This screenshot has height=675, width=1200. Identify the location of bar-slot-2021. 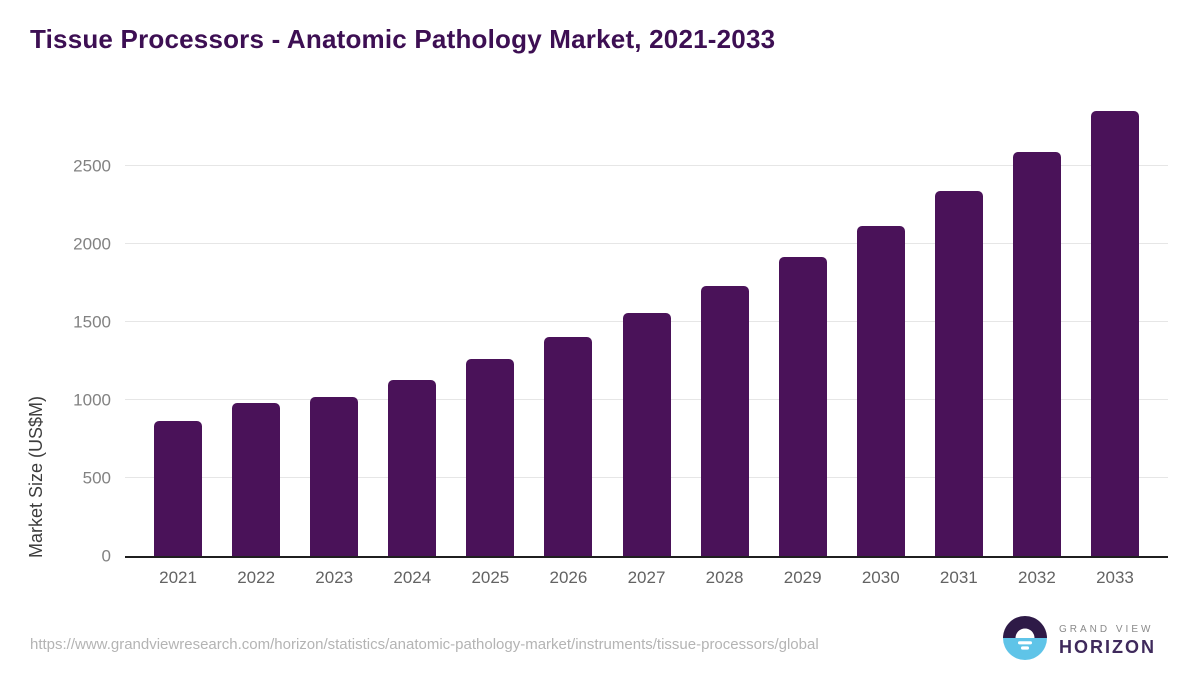
(178, 328).